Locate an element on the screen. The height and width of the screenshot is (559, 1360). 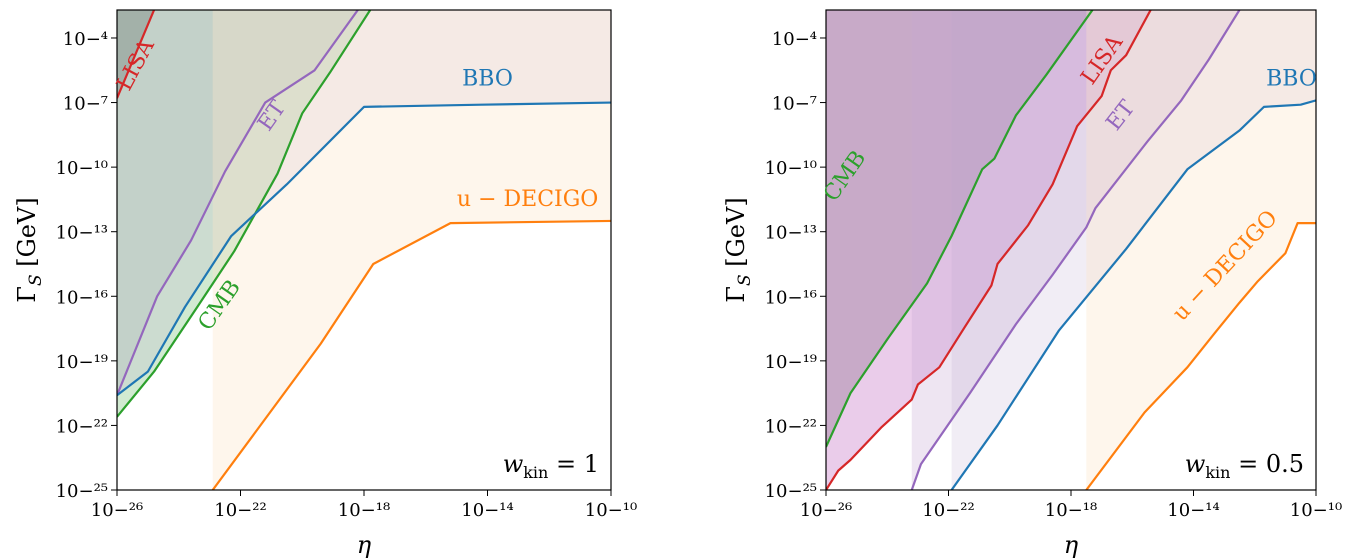
annotation-value: = 1 is located at coordinates (573, 464).